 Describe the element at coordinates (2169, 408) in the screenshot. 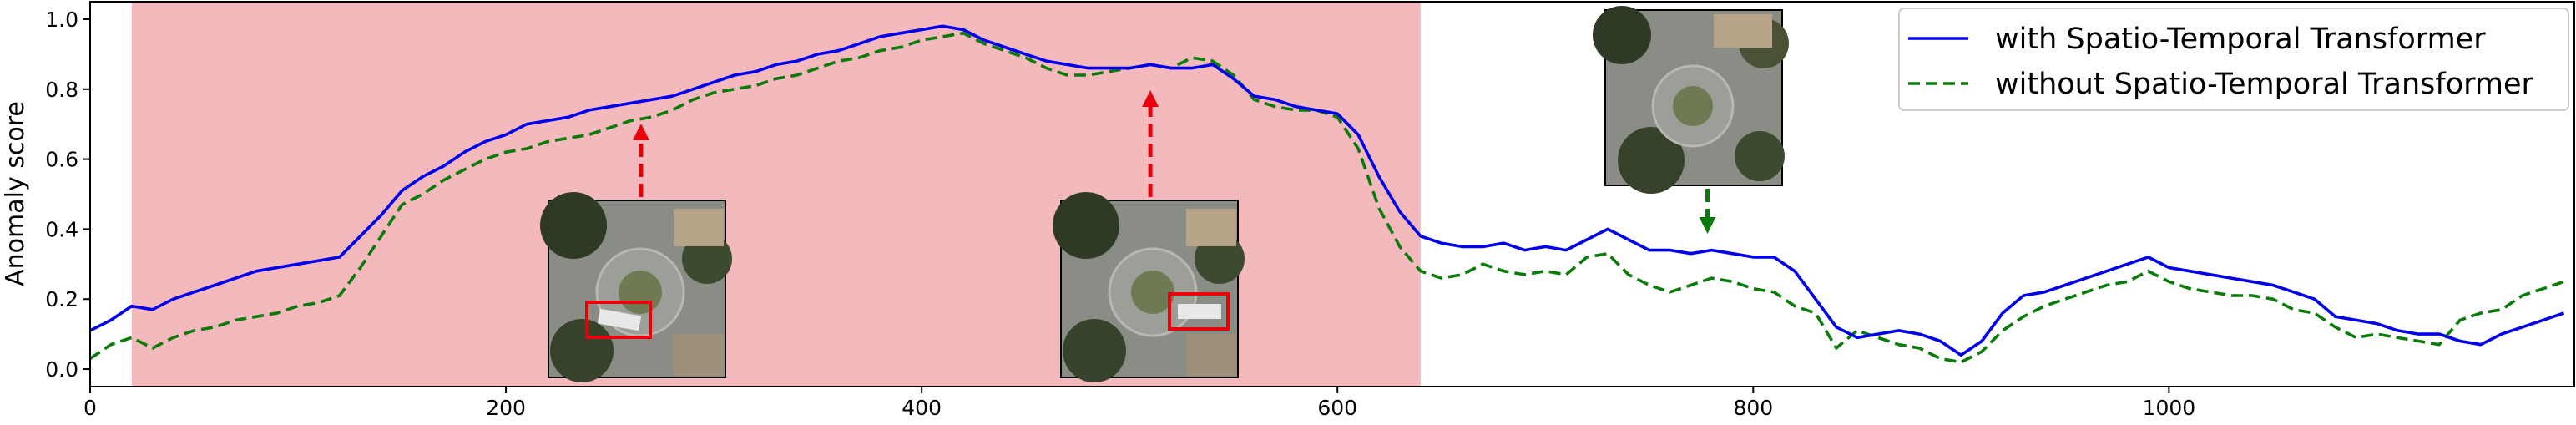

I see `x-tick-label: 1000` at that location.